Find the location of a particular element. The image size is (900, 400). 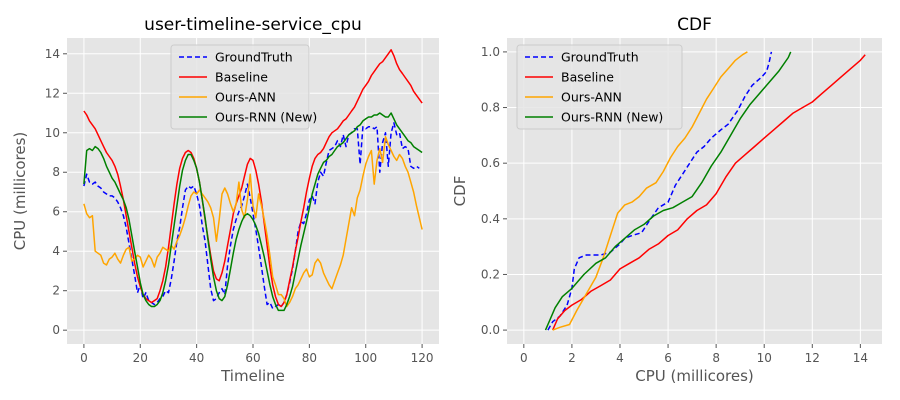

x-axis-title: Timeline is located at coordinates (252, 376).